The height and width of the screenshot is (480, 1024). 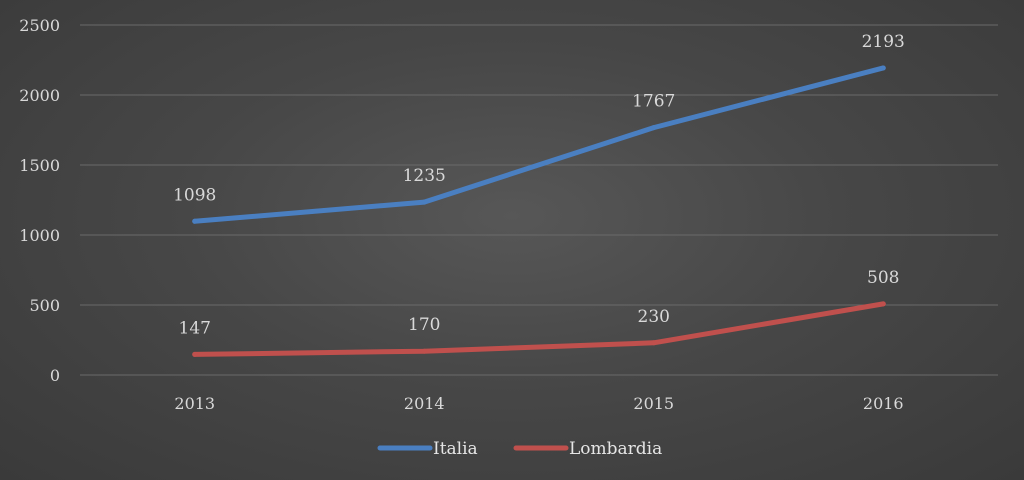 I want to click on y-tick-label: 1000, so click(x=39, y=235).